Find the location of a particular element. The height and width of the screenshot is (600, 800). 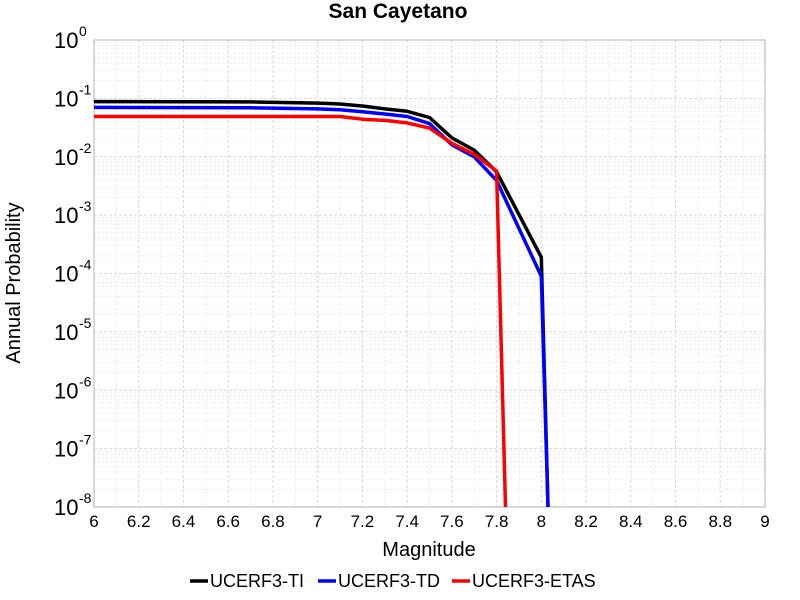

legend: UCERF3-TI UCERF3-TD UCERF3-ETAS is located at coordinates (393, 581).